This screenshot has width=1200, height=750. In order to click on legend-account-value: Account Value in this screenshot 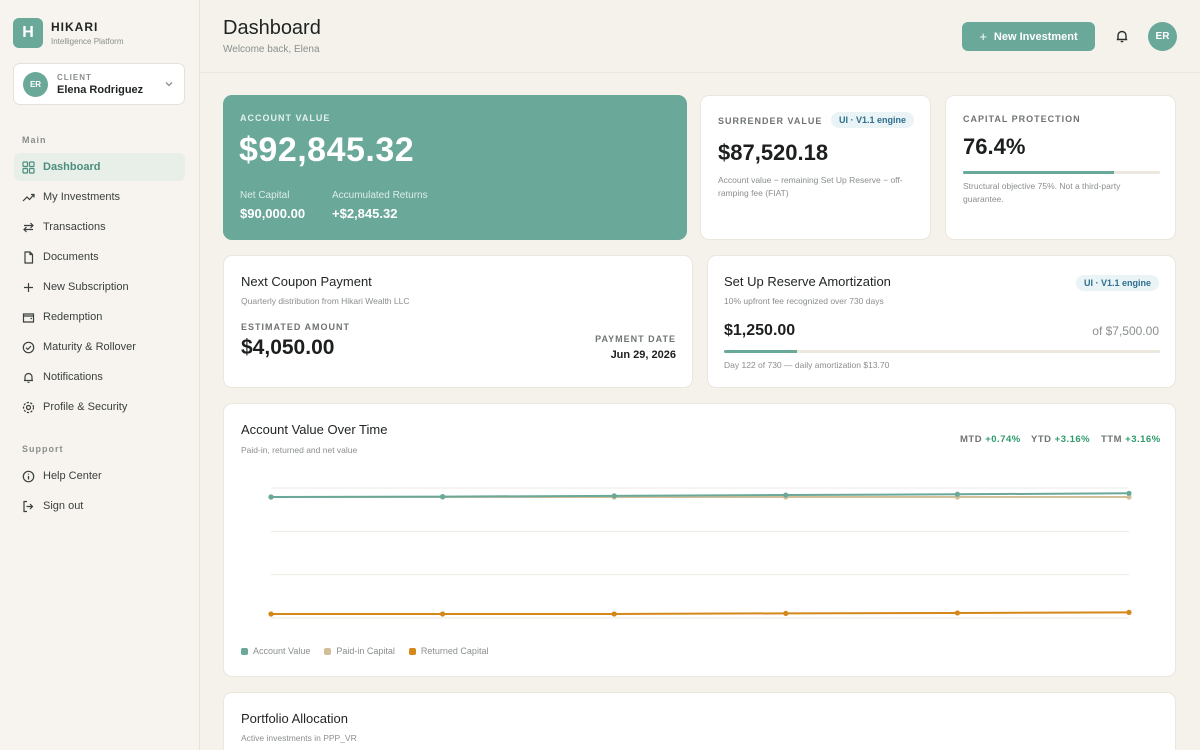, I will do `click(275, 651)`.